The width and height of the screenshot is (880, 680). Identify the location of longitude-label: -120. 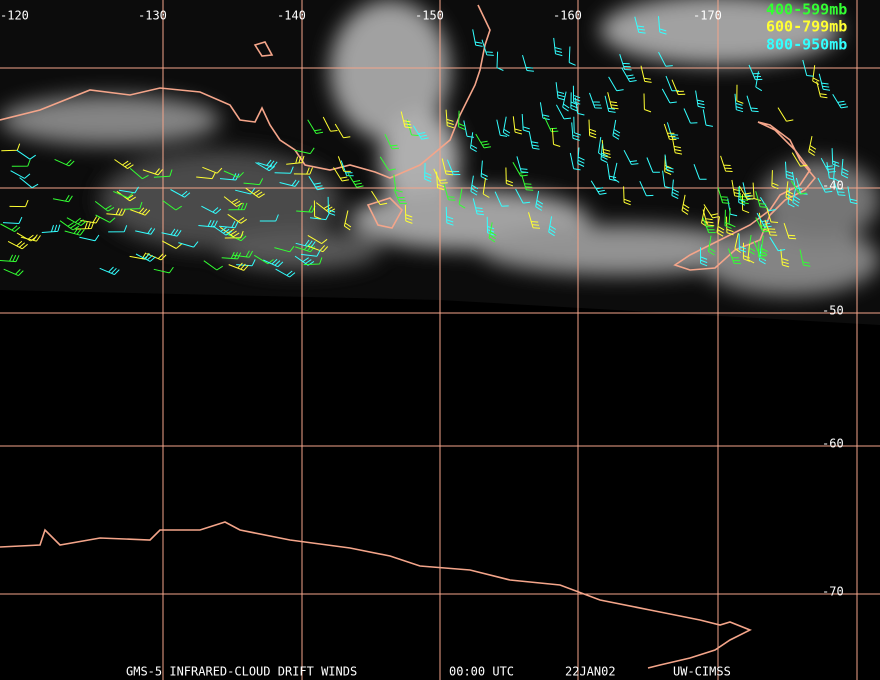
(14, 16).